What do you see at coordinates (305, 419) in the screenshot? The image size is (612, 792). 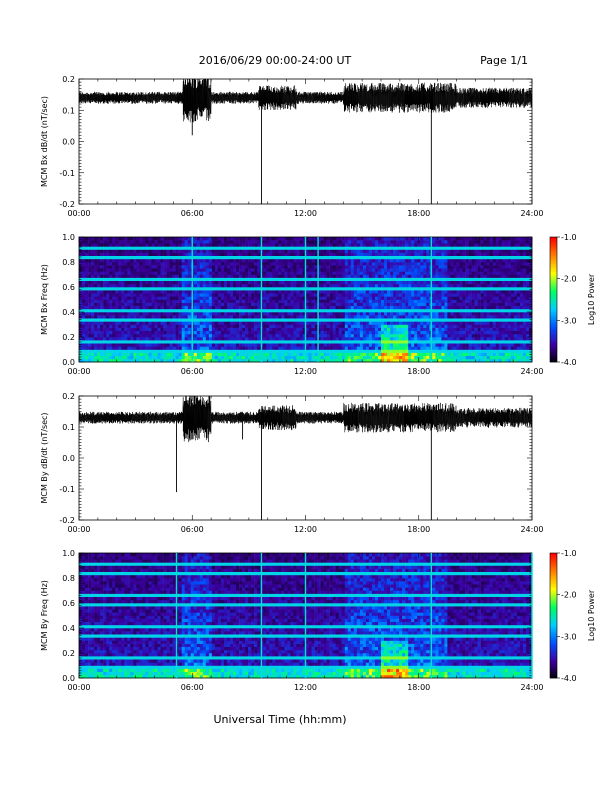 I see `dbdt-series-line` at bounding box center [305, 419].